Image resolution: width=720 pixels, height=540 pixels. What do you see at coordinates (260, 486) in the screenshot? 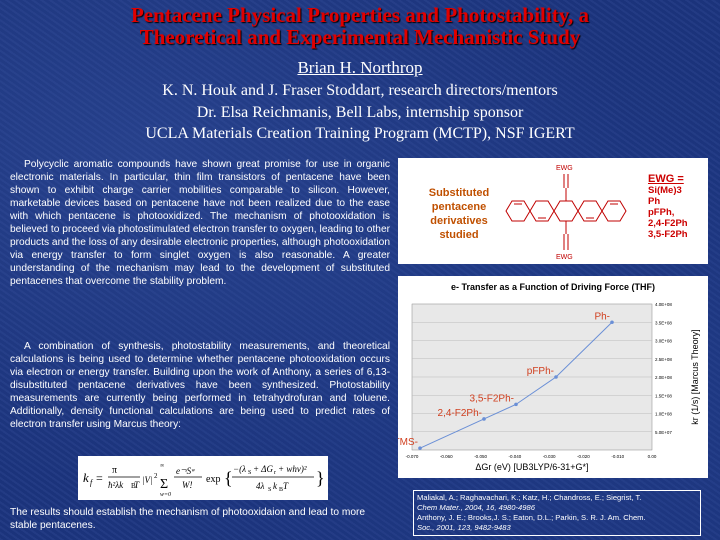
I see `svg-text: 4λ` at bounding box center [260, 486].